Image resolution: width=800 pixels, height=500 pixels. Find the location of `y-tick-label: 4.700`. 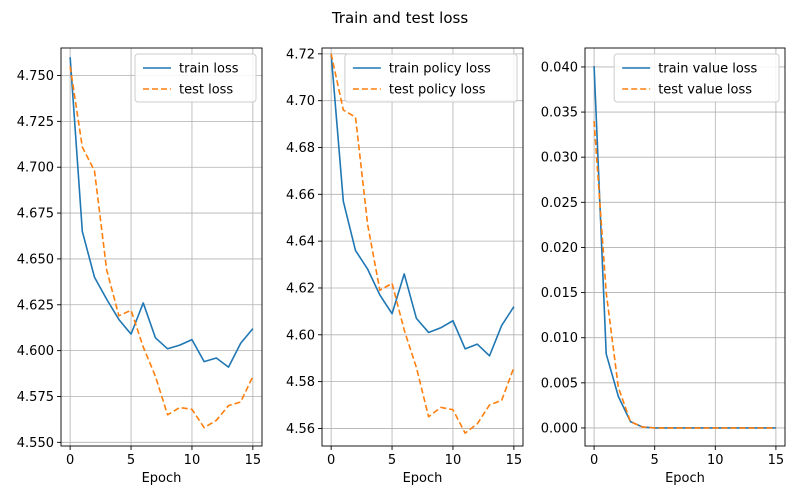

y-tick-label: 4.700 is located at coordinates (35, 168).